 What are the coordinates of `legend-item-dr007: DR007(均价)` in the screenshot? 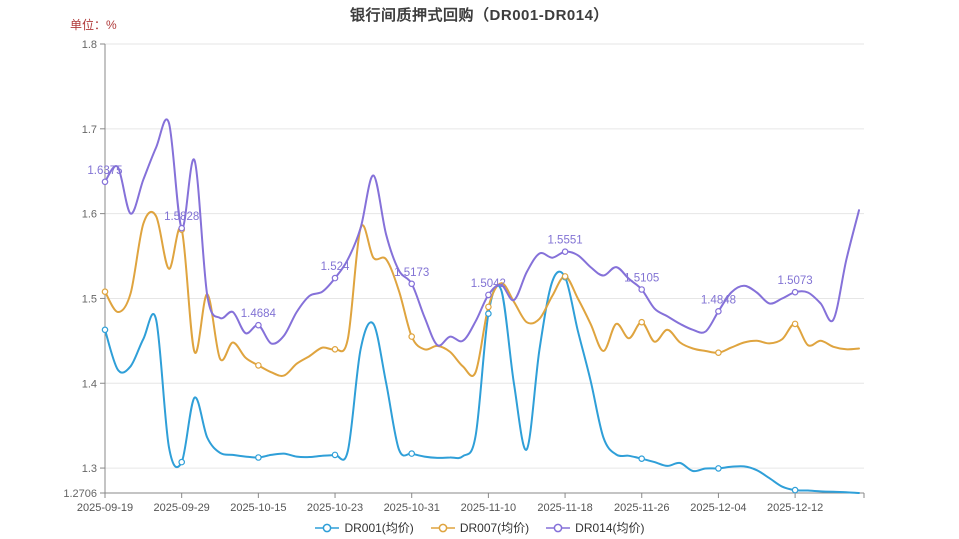 It's located at (479, 527).